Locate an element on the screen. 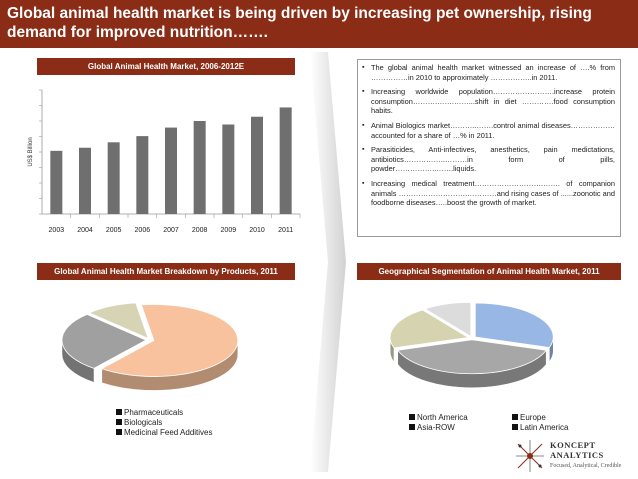 This screenshot has width=638, height=479. bar-2006 is located at coordinates (142, 175).